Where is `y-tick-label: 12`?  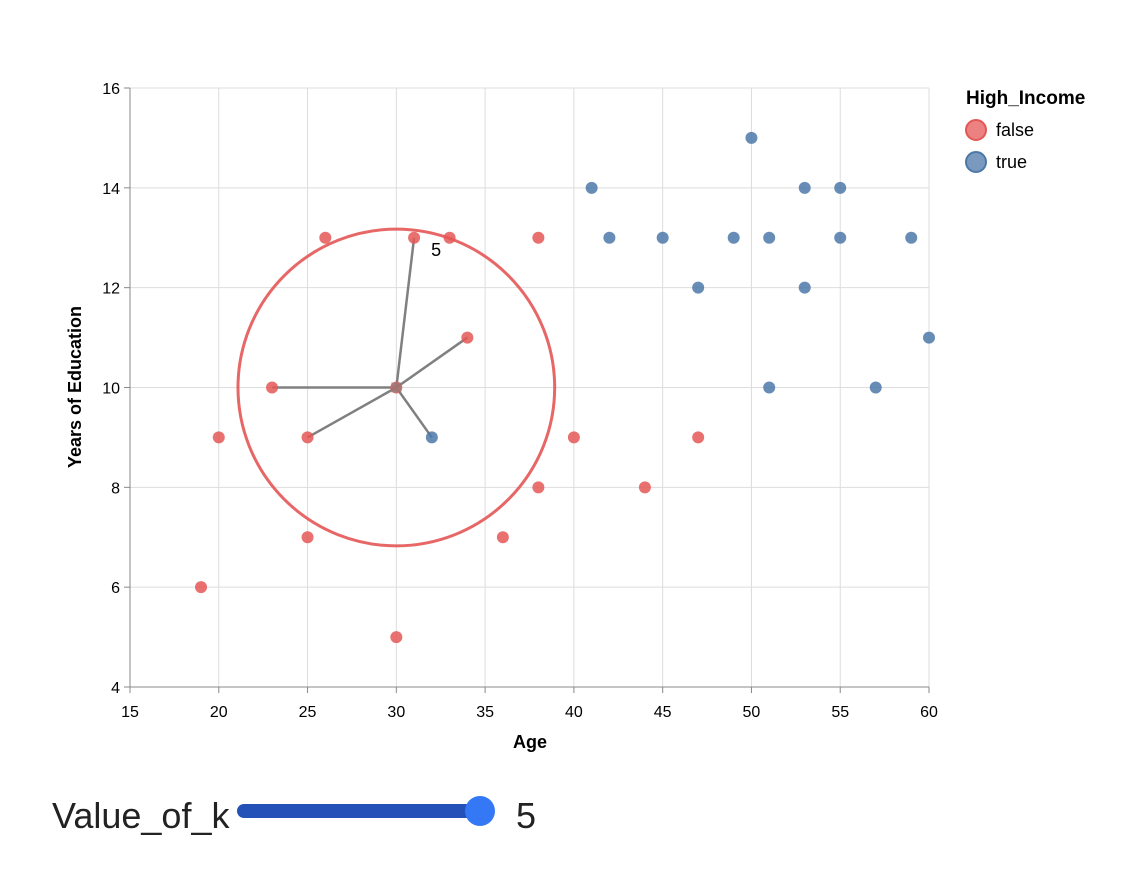 y-tick-label: 12 is located at coordinates (111, 289).